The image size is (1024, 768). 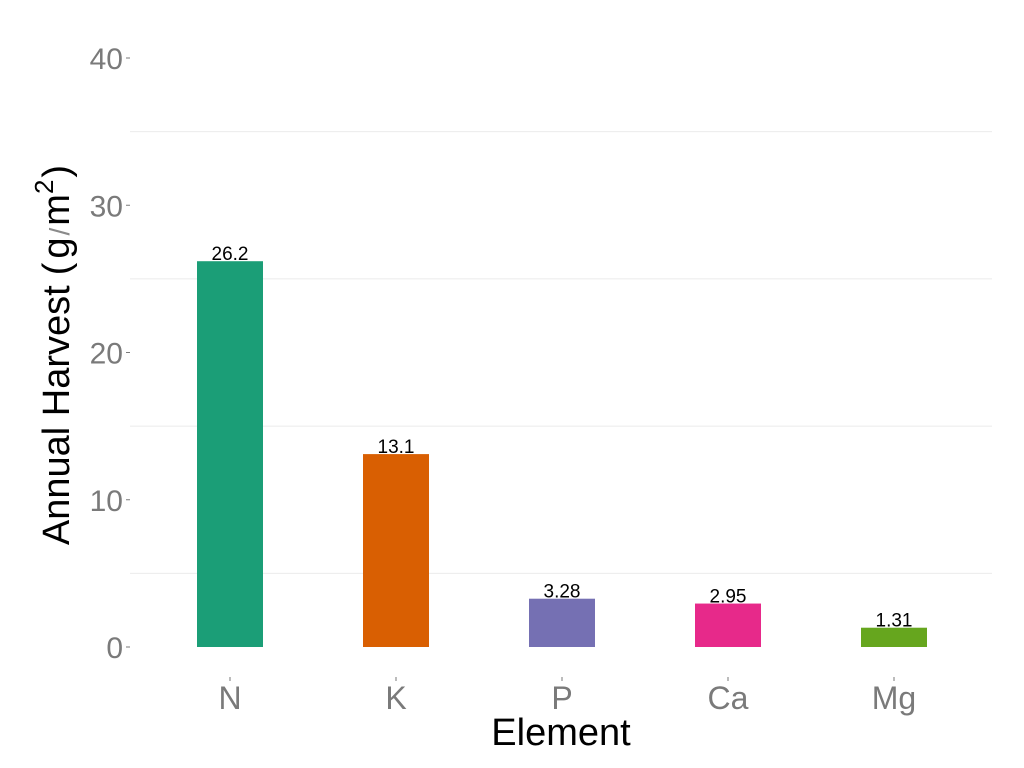 What do you see at coordinates (57, 415) in the screenshot?
I see `y-axis-title-text: Annual Harvest` at bounding box center [57, 415].